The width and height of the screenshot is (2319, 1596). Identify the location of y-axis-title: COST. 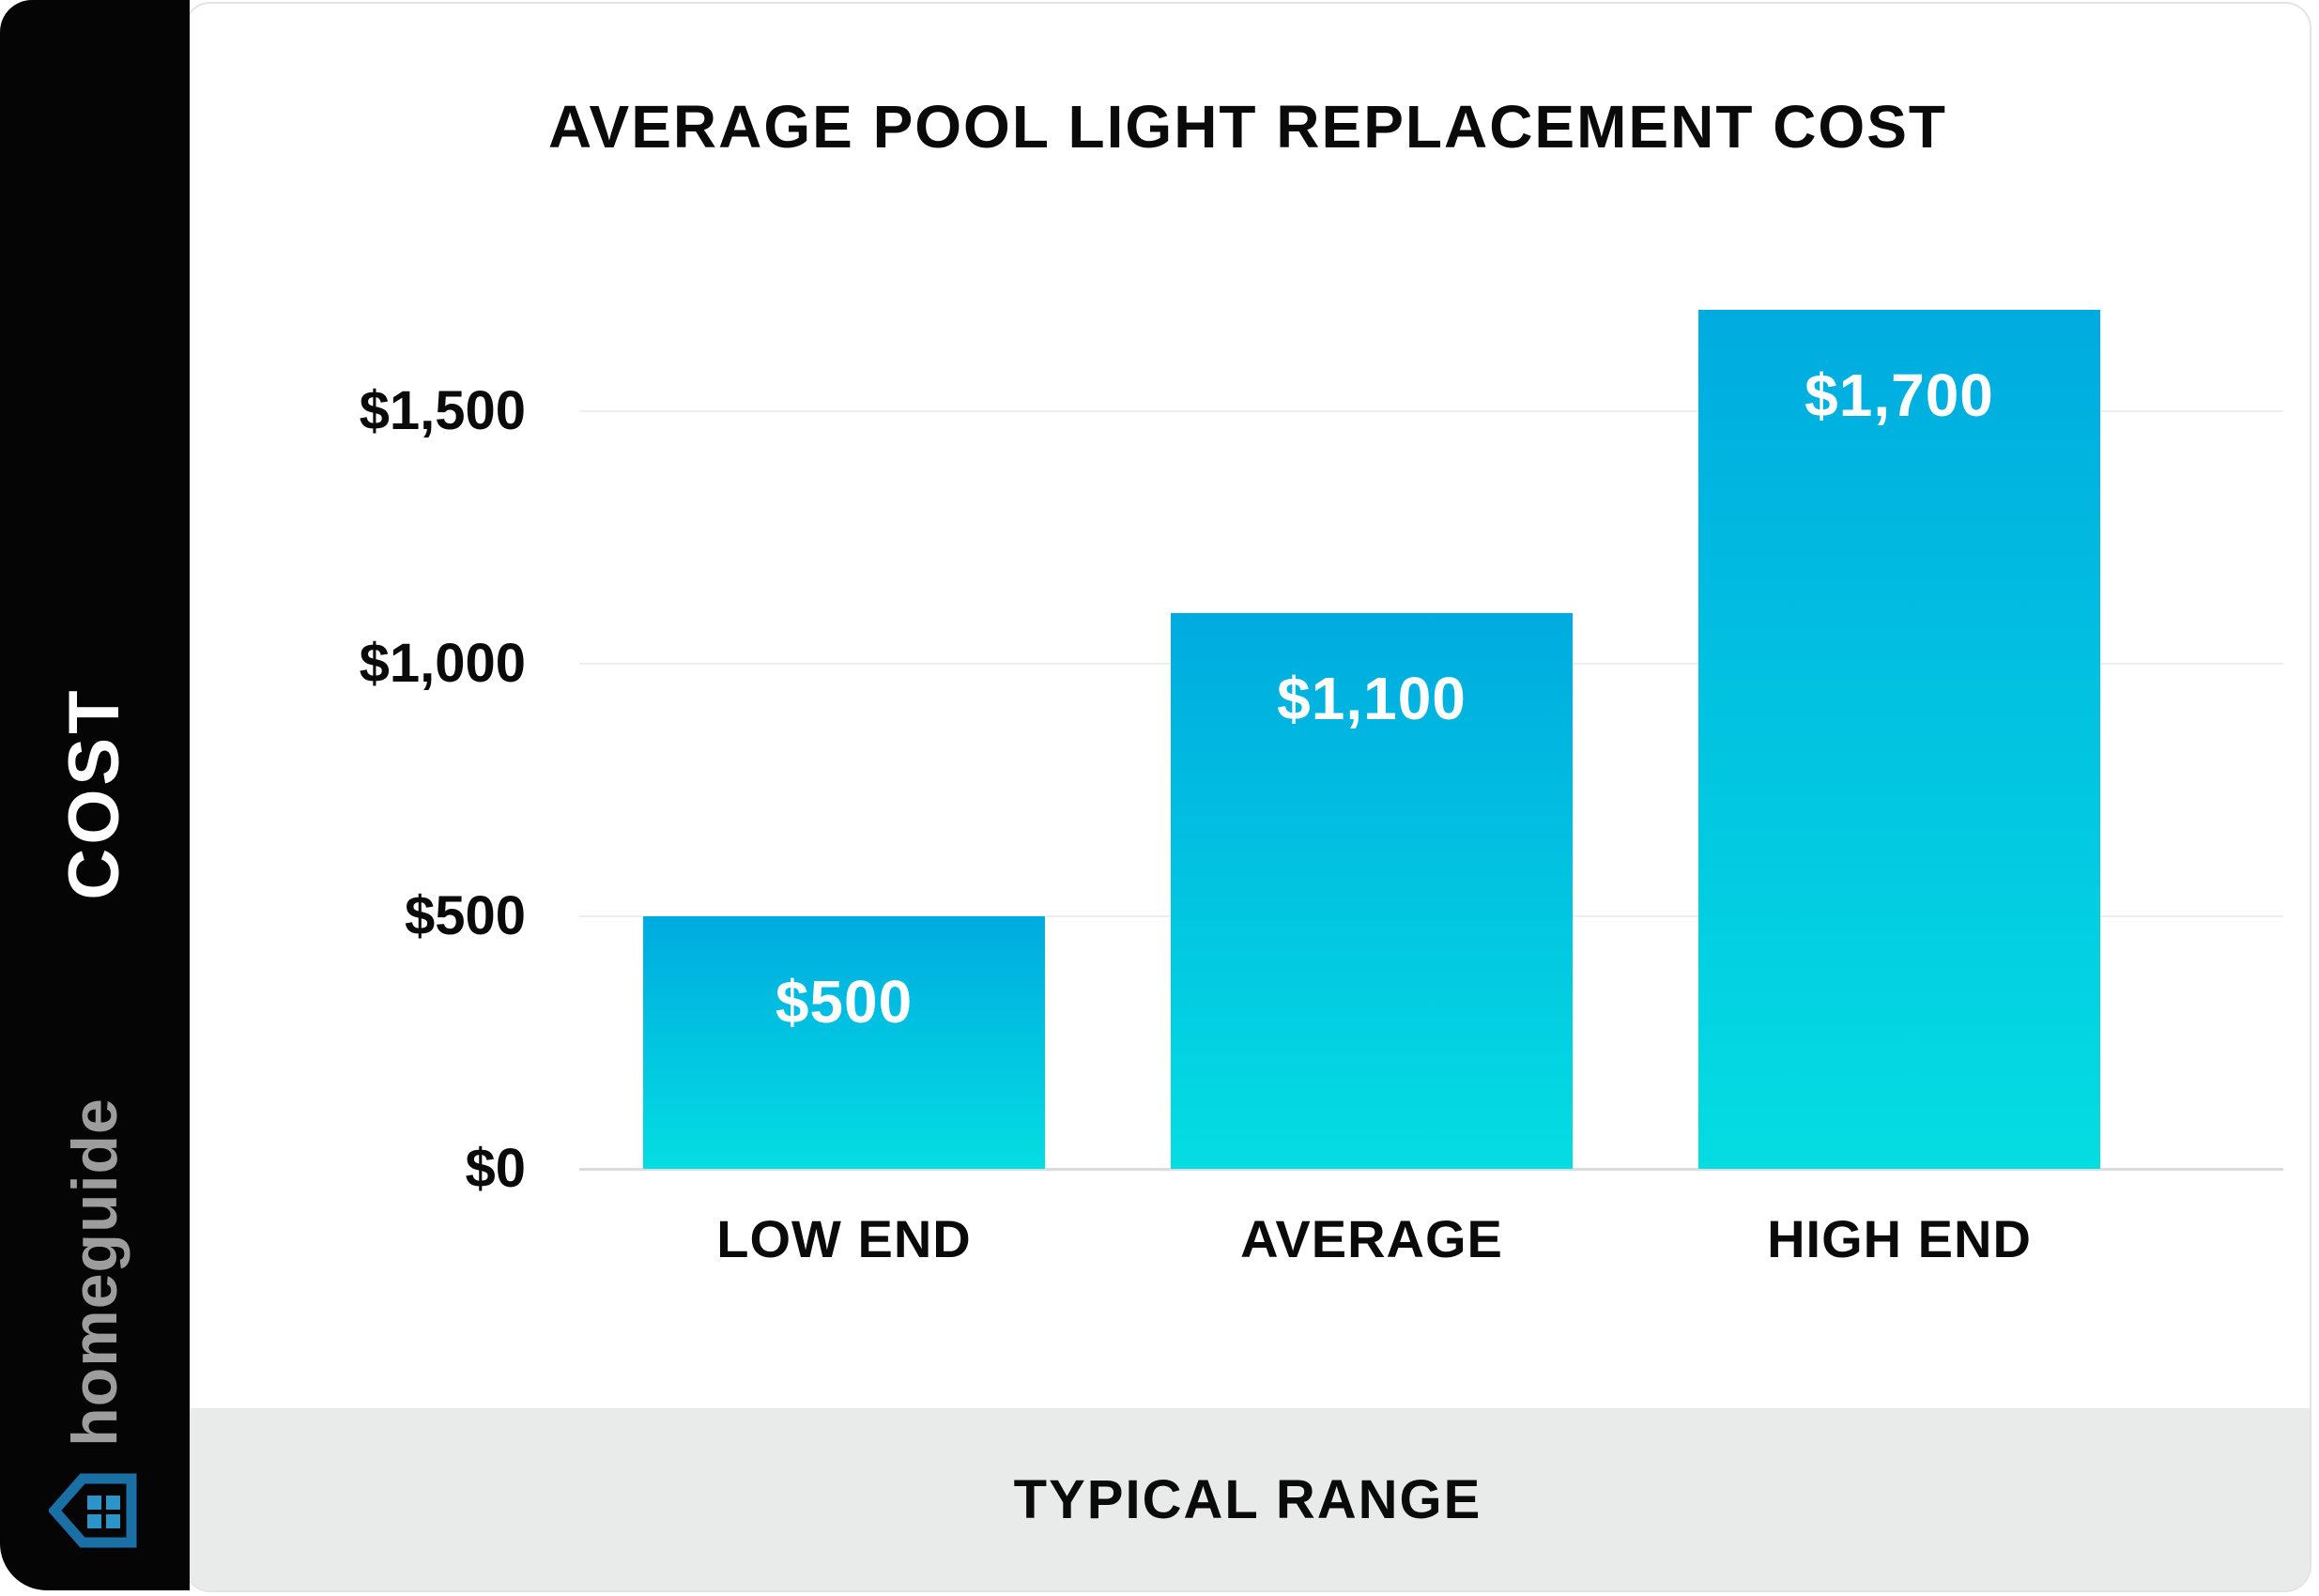
(94, 793).